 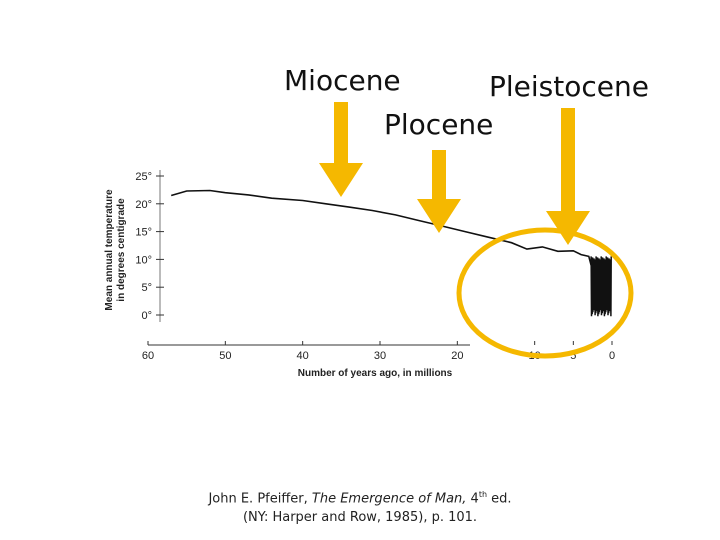 I want to click on y-tick-label: 0°, so click(x=146, y=316).